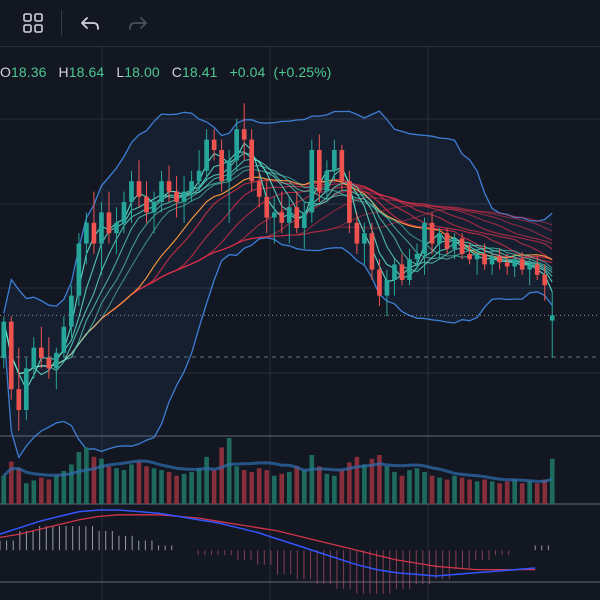  I want to click on close-label: C, so click(176, 72).